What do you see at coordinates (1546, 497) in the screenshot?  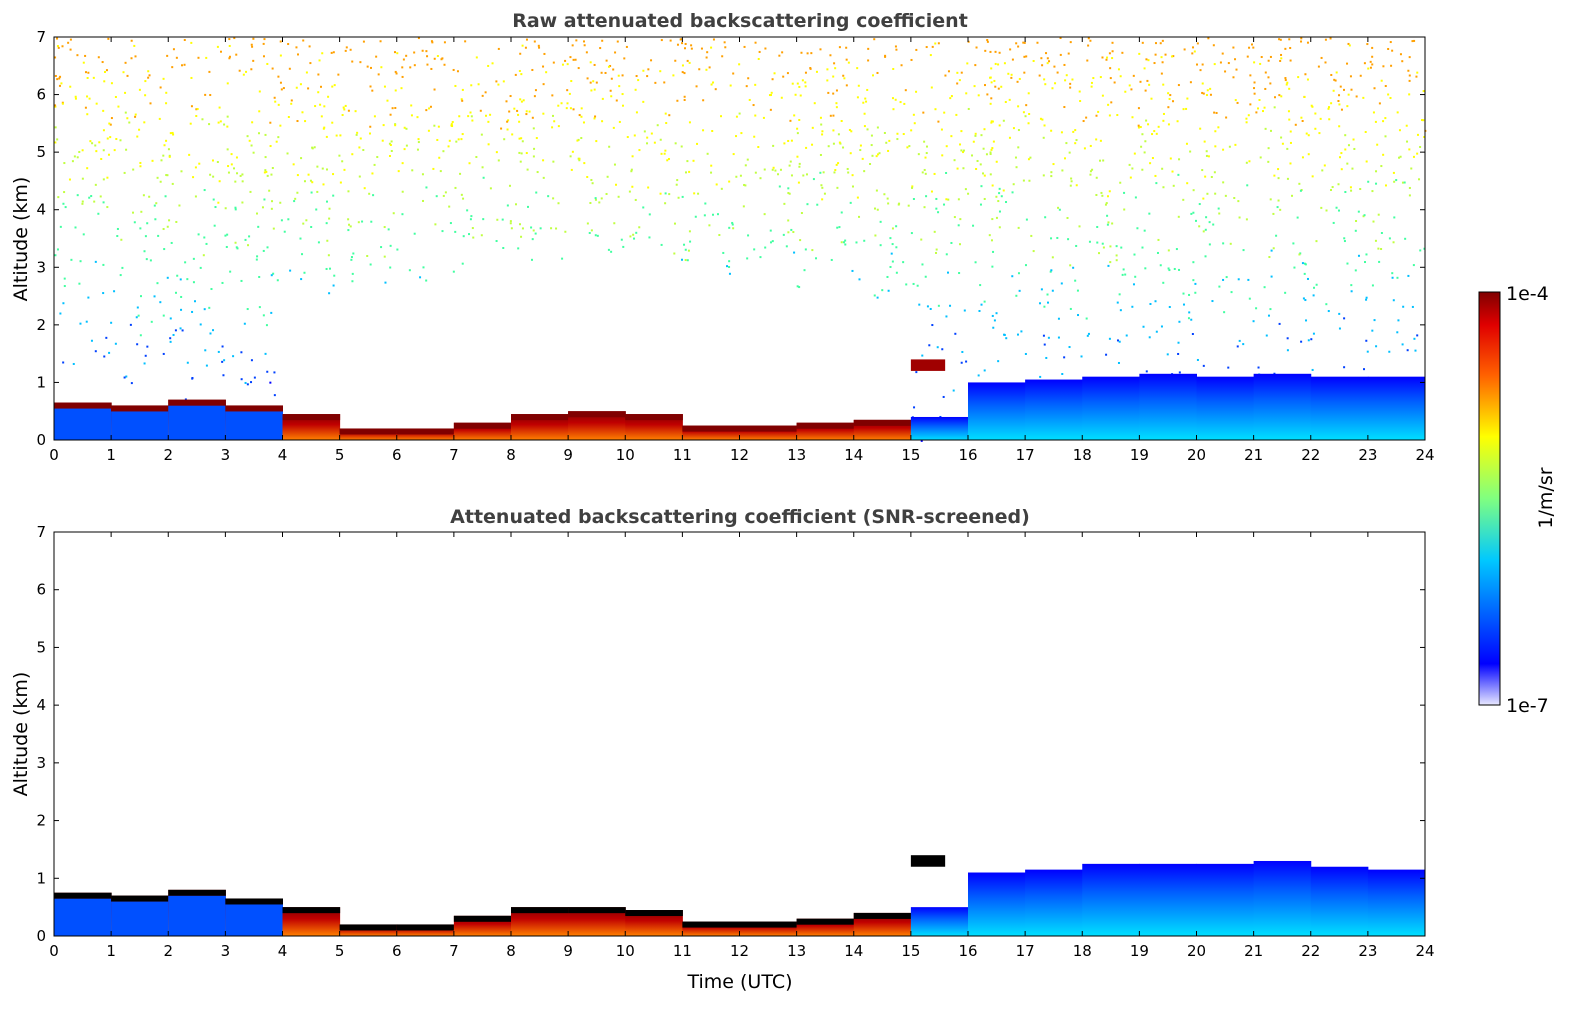 I see `colorbar-label: 1/m/sr` at bounding box center [1546, 497].